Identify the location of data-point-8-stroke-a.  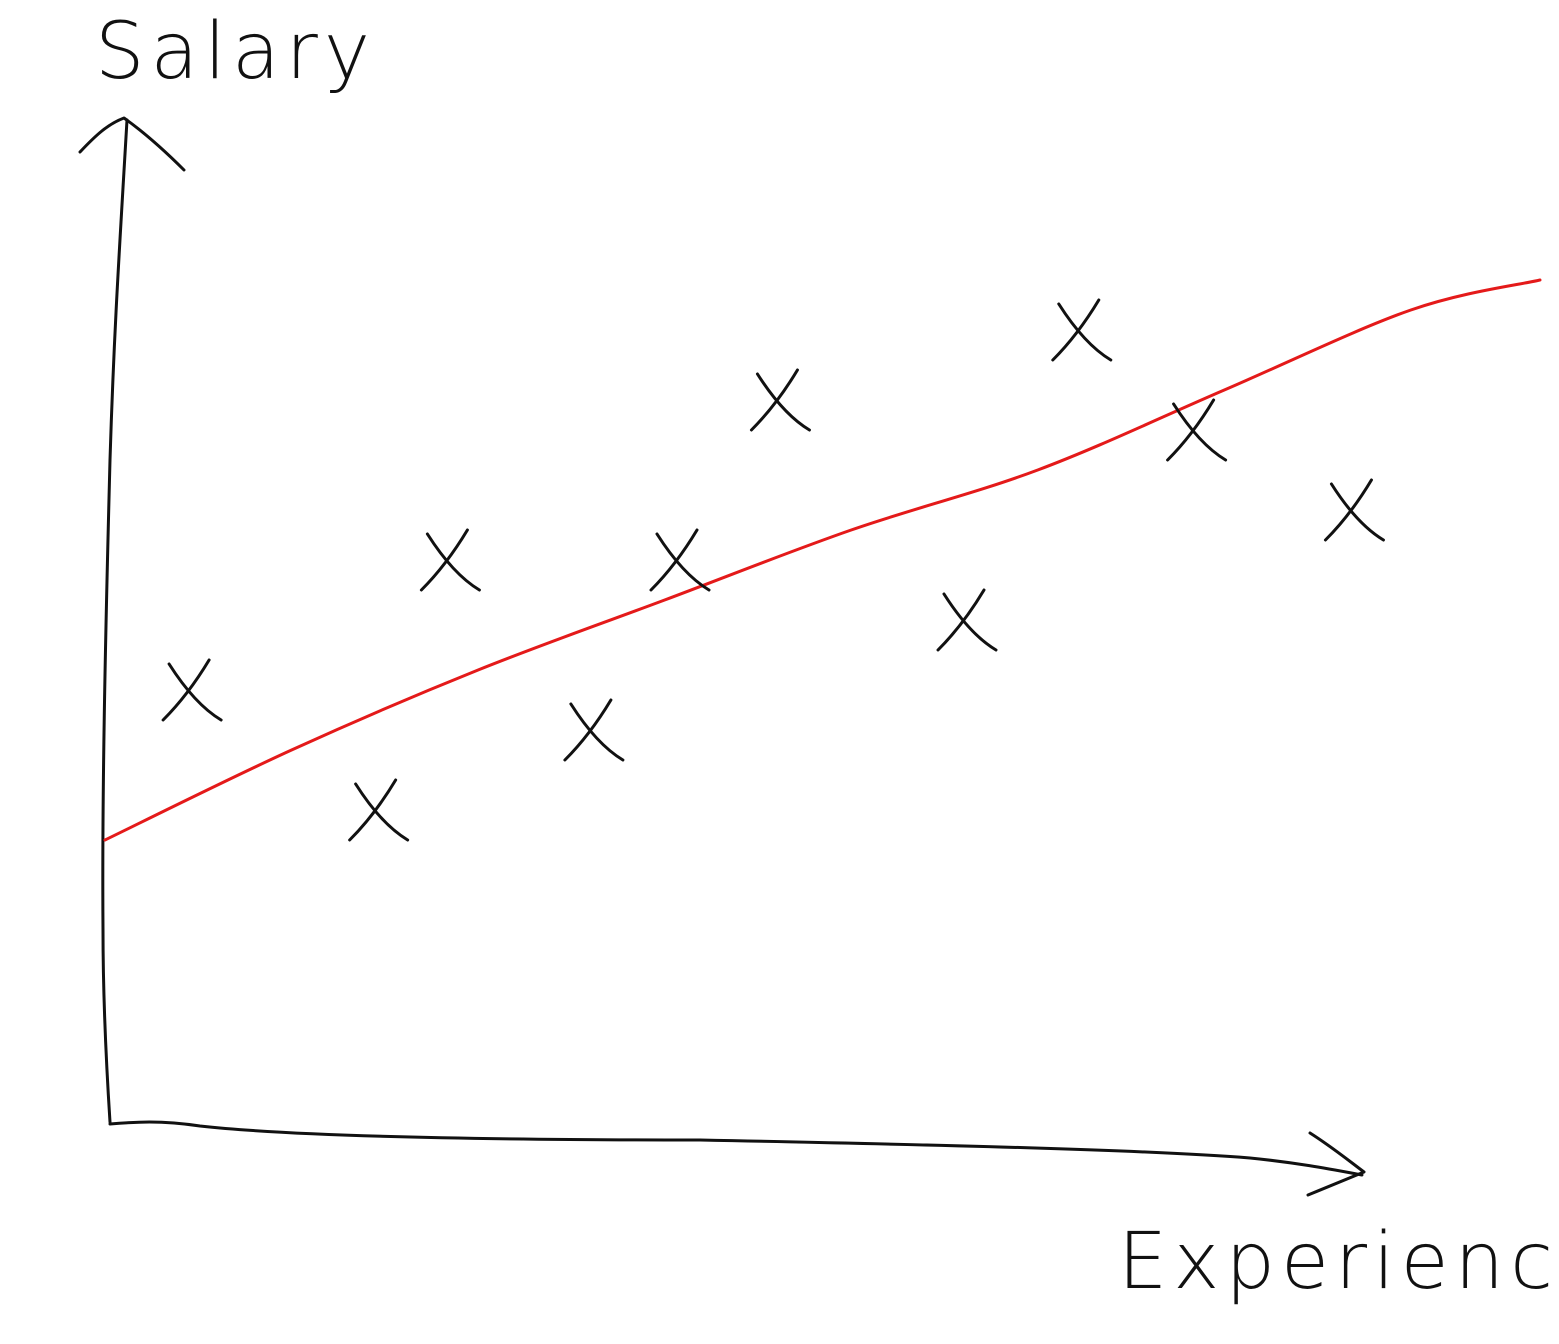
(1085, 332).